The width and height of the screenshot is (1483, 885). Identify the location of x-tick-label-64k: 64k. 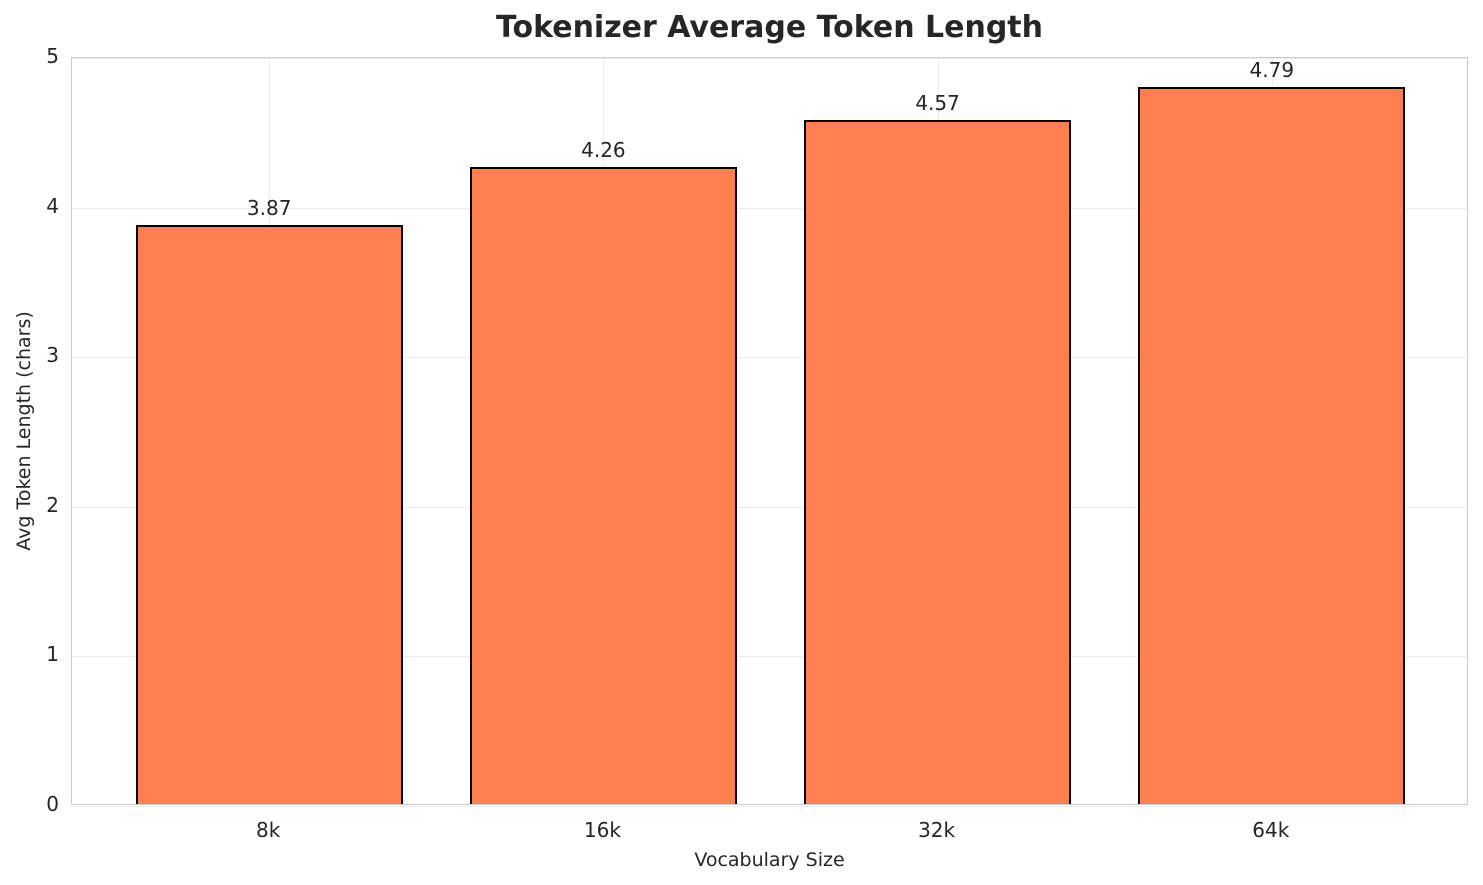
(1271, 830).